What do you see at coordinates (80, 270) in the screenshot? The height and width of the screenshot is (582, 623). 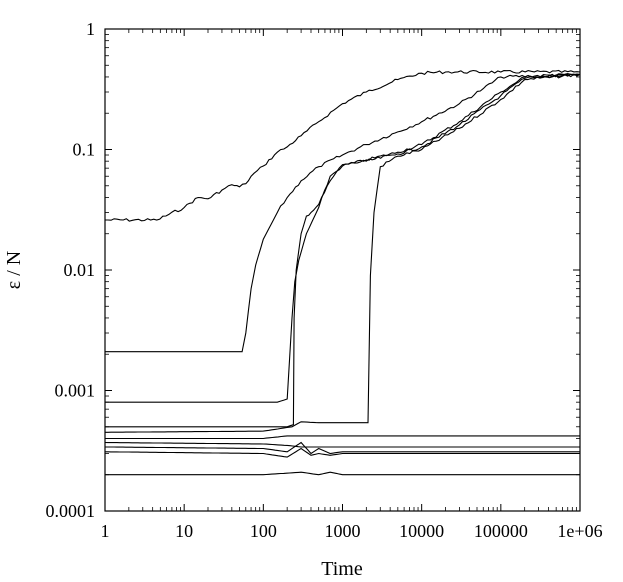 I see `y-tick-label: 0.01` at bounding box center [80, 270].